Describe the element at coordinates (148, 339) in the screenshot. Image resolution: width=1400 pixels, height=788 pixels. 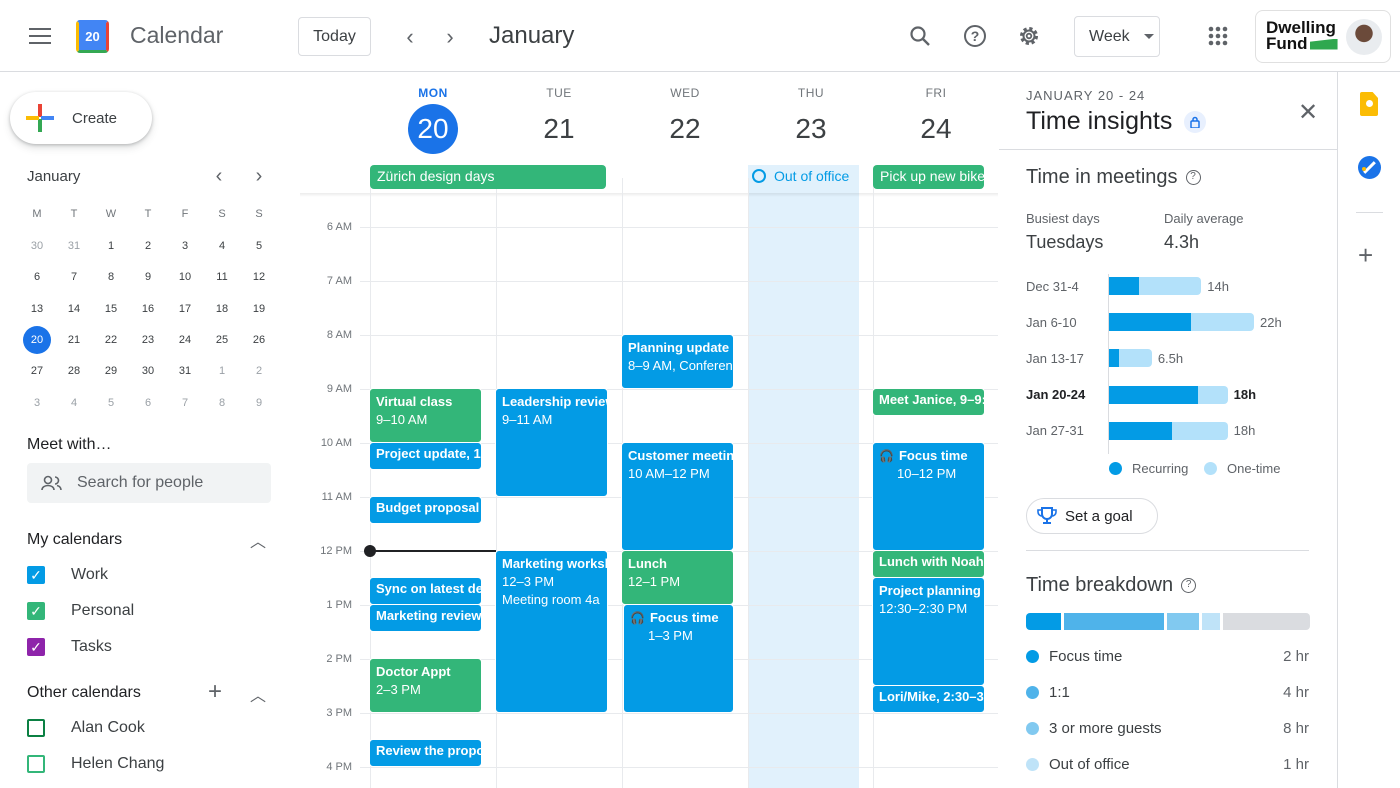
I see `mini-day: 23` at that location.